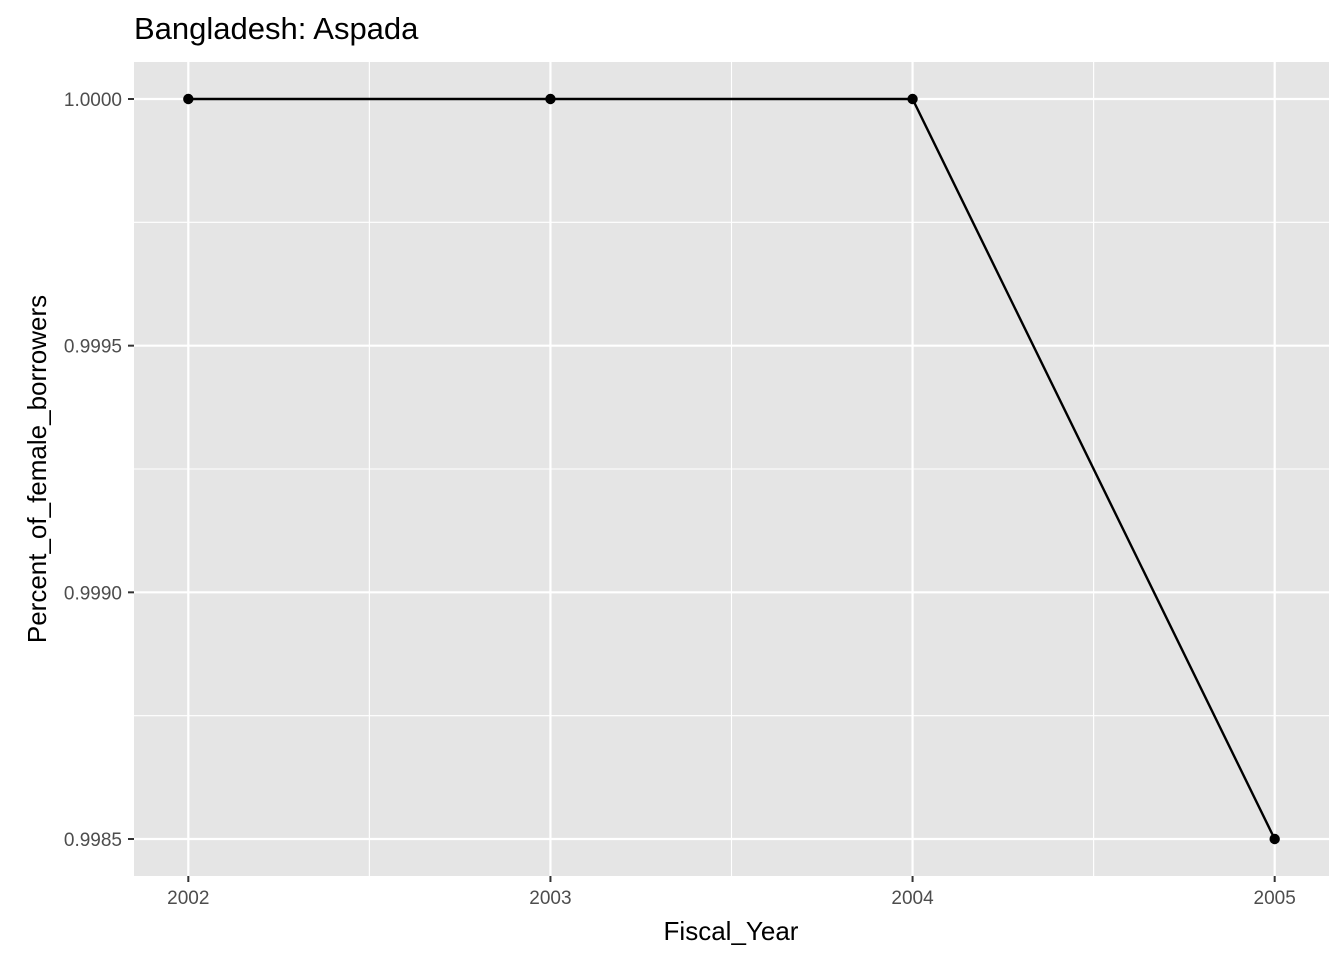 The image size is (1344, 960). Describe the element at coordinates (37, 469) in the screenshot. I see `y-axis-title: Percent_of_female_borrowers` at that location.